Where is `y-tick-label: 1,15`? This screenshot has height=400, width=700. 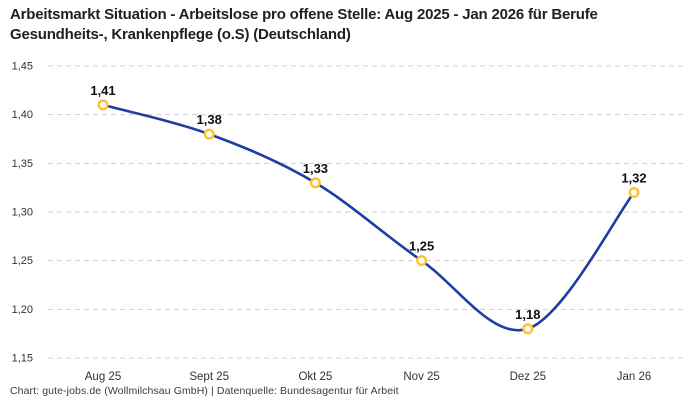
y-tick-label: 1,15 is located at coordinates (22, 359).